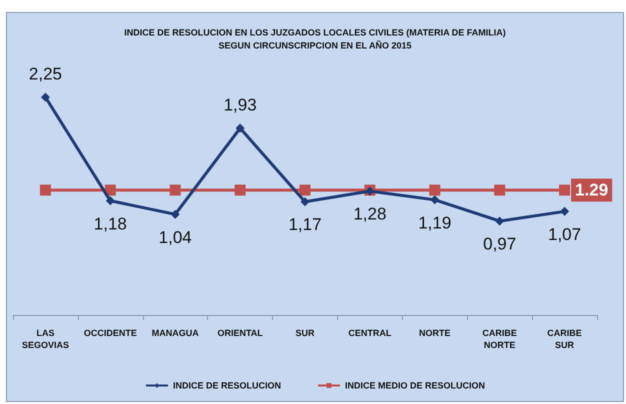 The image size is (626, 404). Describe the element at coordinates (227, 385) in the screenshot. I see `legend-label: INDICE DE RESOLUCION` at that location.